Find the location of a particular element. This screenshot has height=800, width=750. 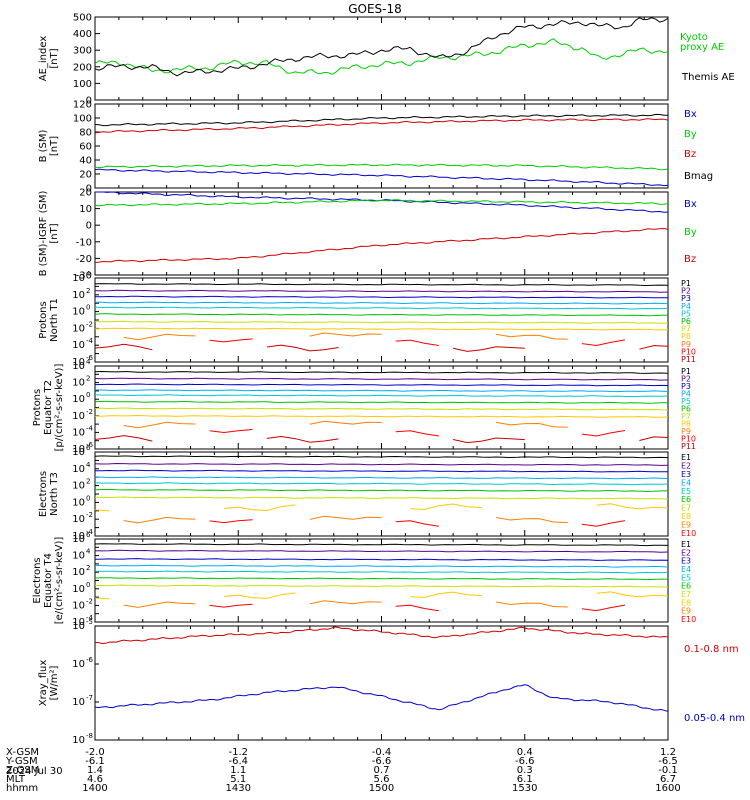

x-axis-value: -1.2 is located at coordinates (238, 752).